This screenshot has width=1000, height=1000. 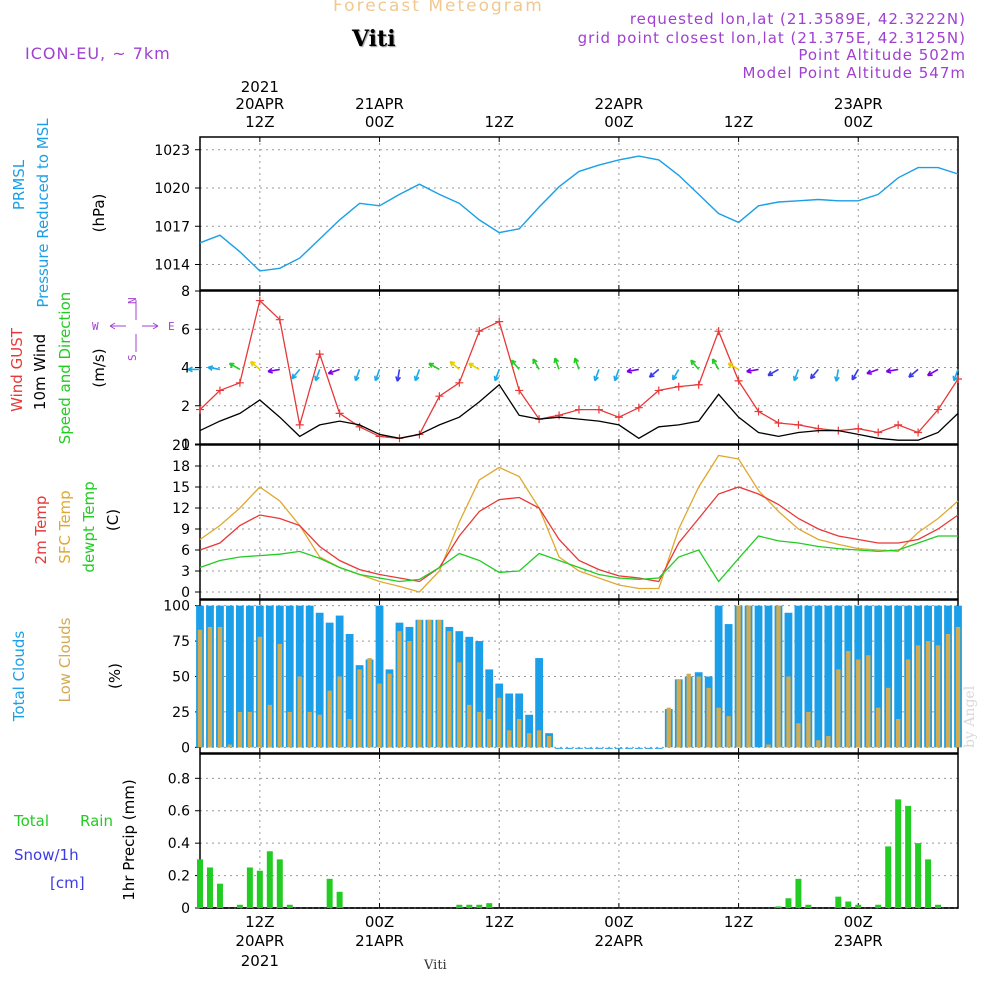 I want to click on y-tick-label: 75, so click(x=181, y=642).